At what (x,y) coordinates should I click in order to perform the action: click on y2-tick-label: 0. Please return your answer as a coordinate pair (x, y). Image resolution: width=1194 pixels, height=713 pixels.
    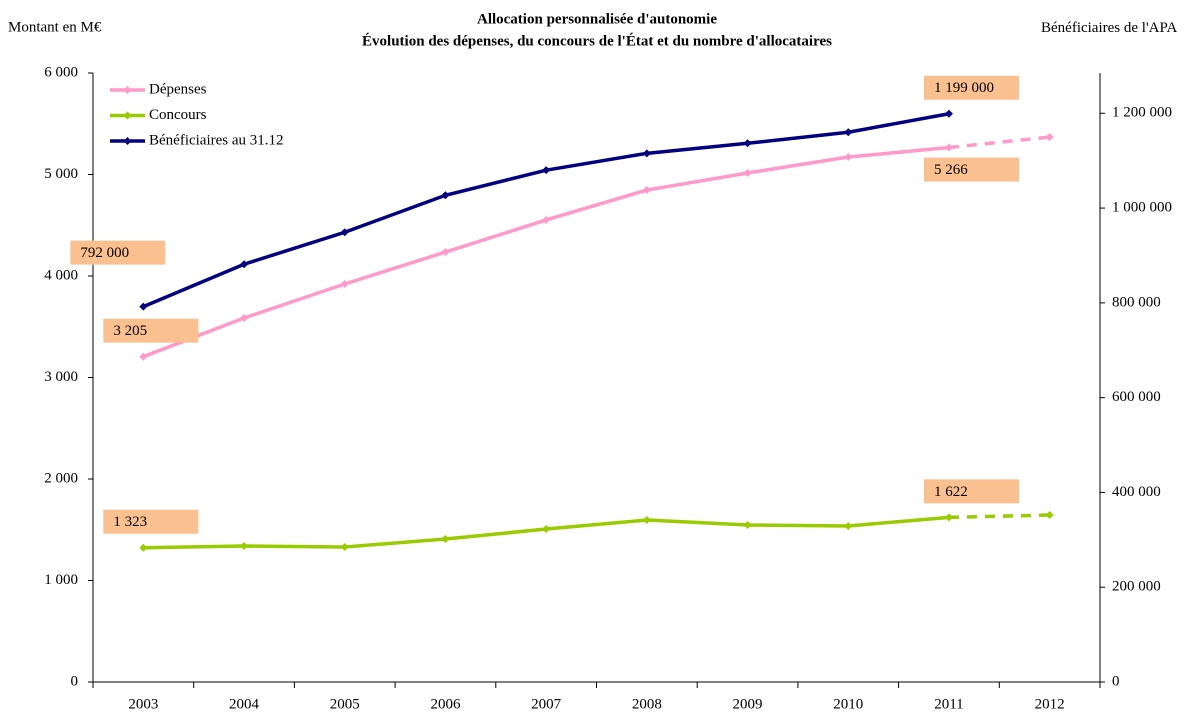
    Looking at the image, I should click on (1116, 681).